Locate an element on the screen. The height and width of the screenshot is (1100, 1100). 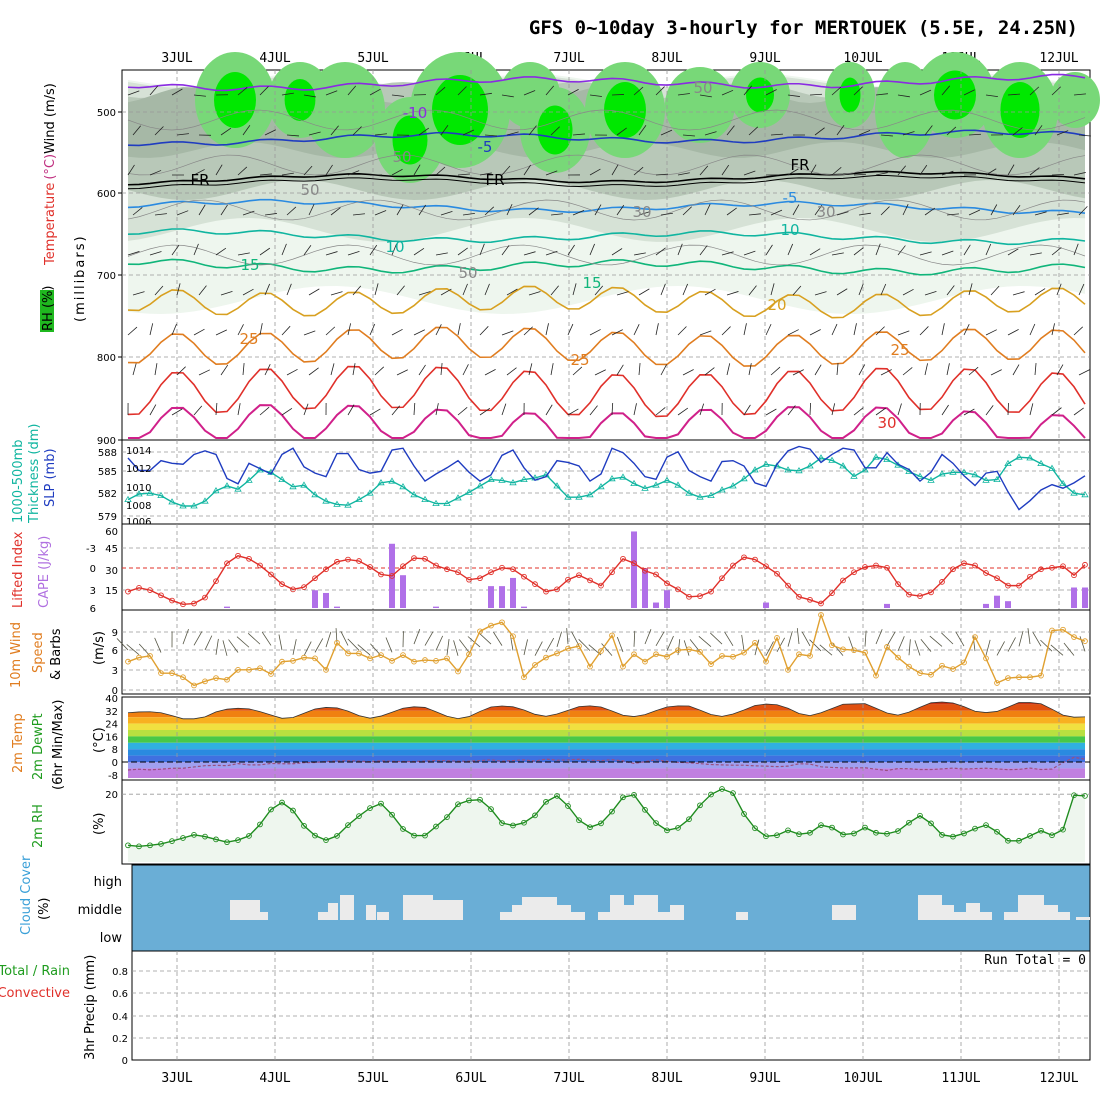
cape-bar is located at coordinates (766, 605).